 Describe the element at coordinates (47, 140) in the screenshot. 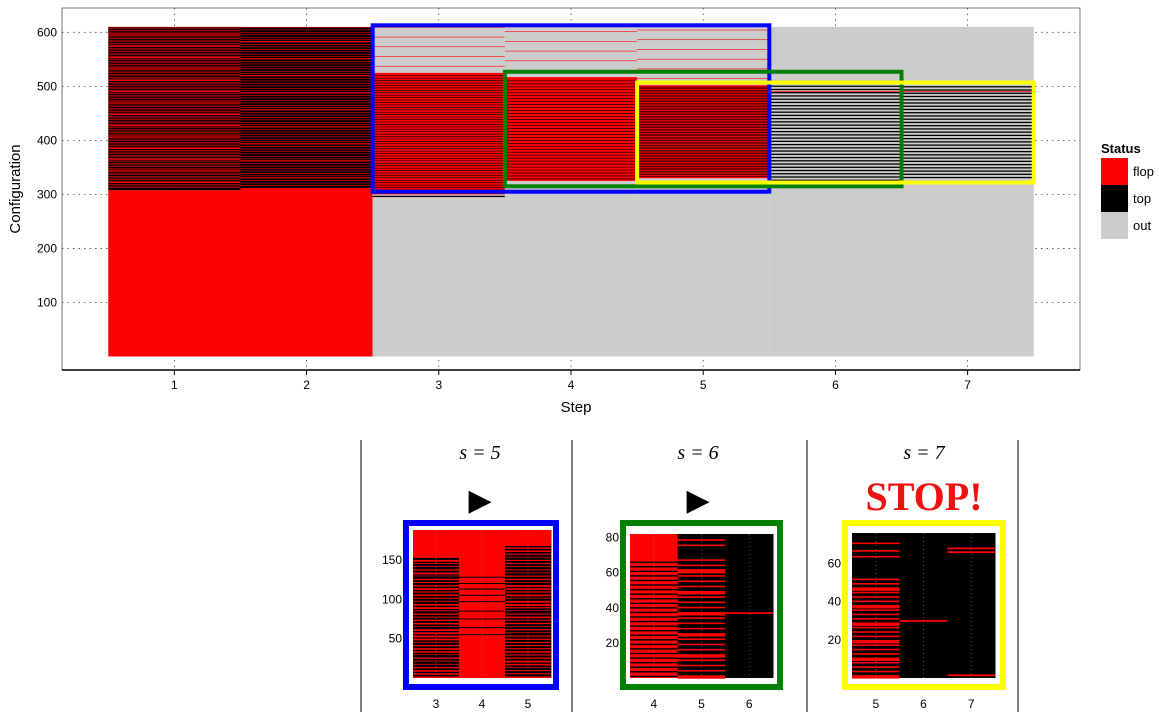

I see `y-tick-label: 400` at that location.